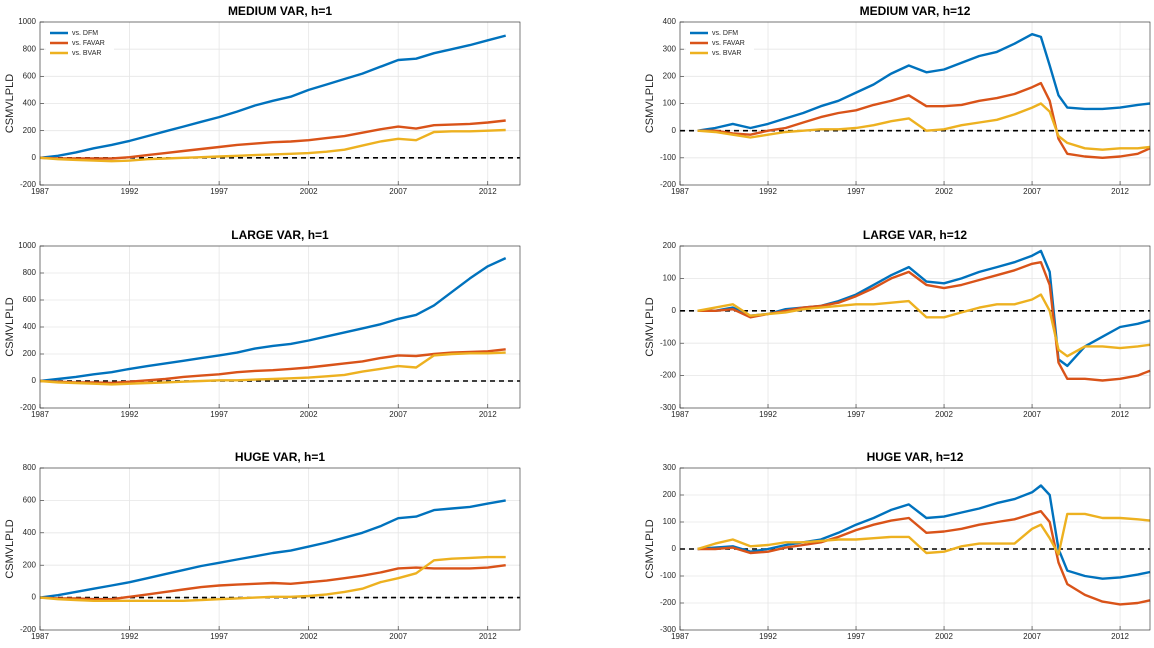 The width and height of the screenshot is (1154, 648). I want to click on legend-label: vs. DFM, so click(725, 33).